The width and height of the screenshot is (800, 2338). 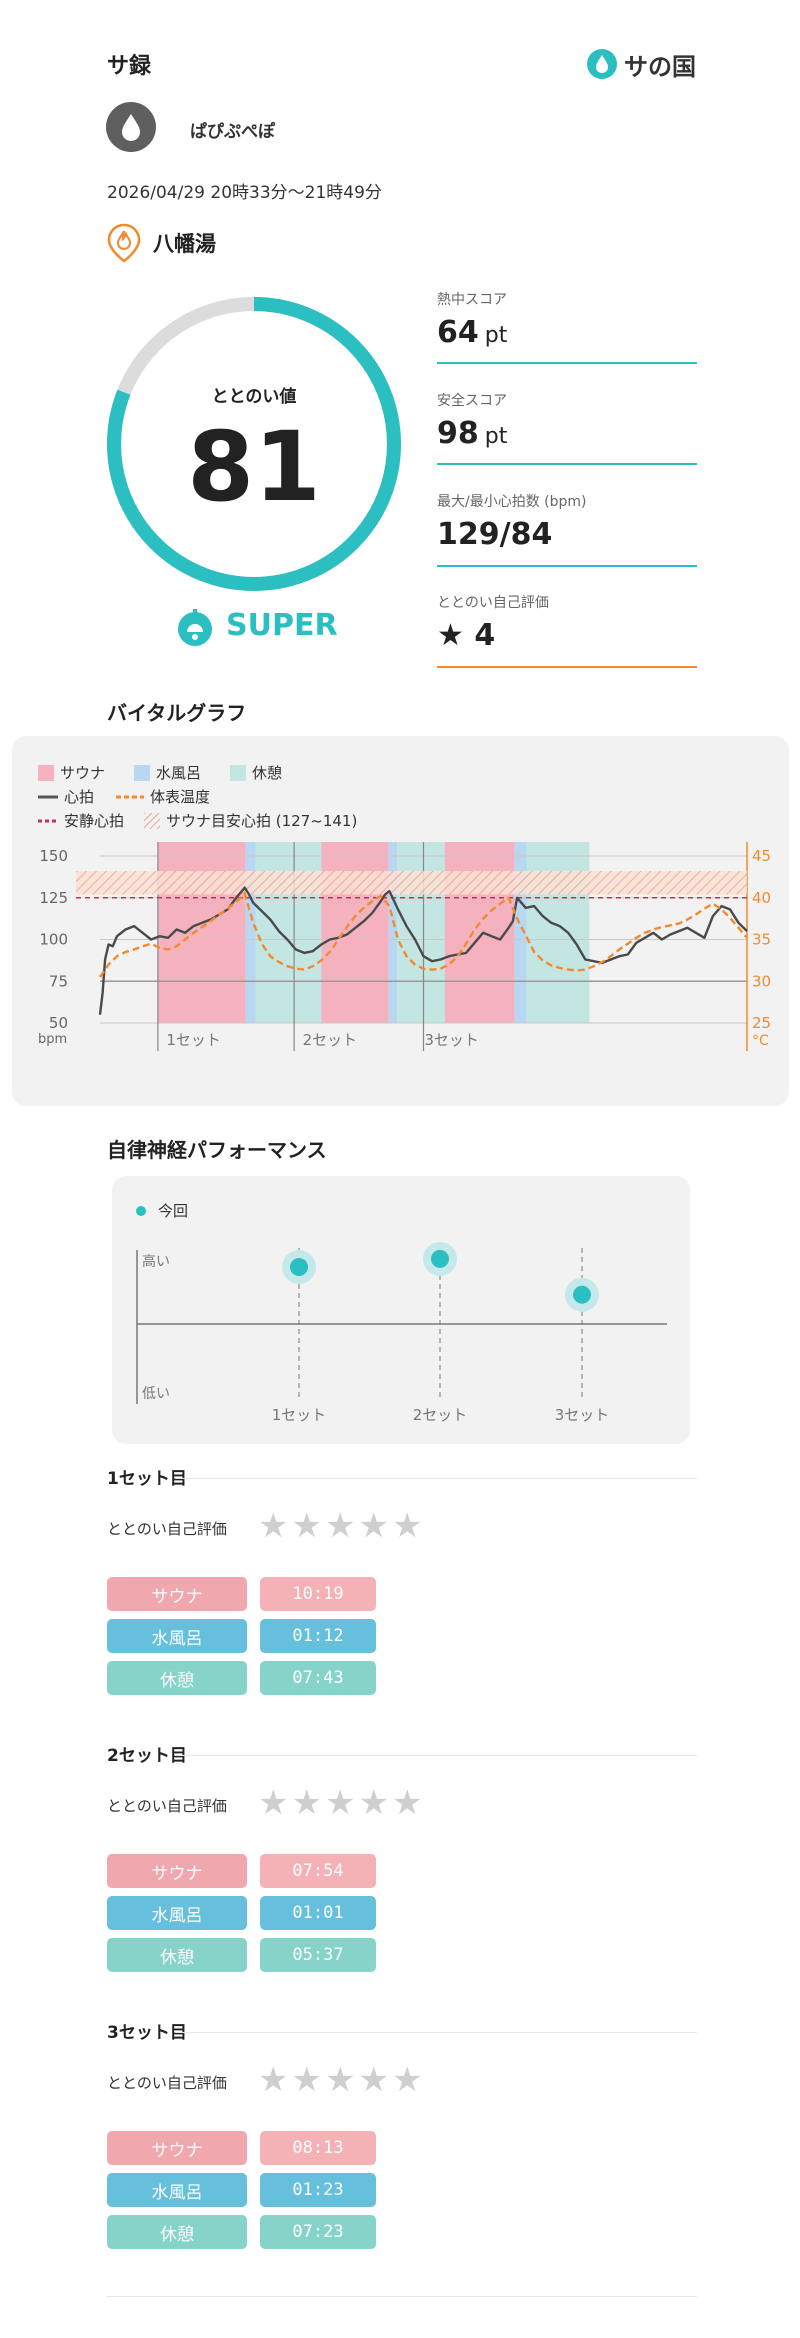 I want to click on heat-score-label: 熱中スコア, so click(x=472, y=300).